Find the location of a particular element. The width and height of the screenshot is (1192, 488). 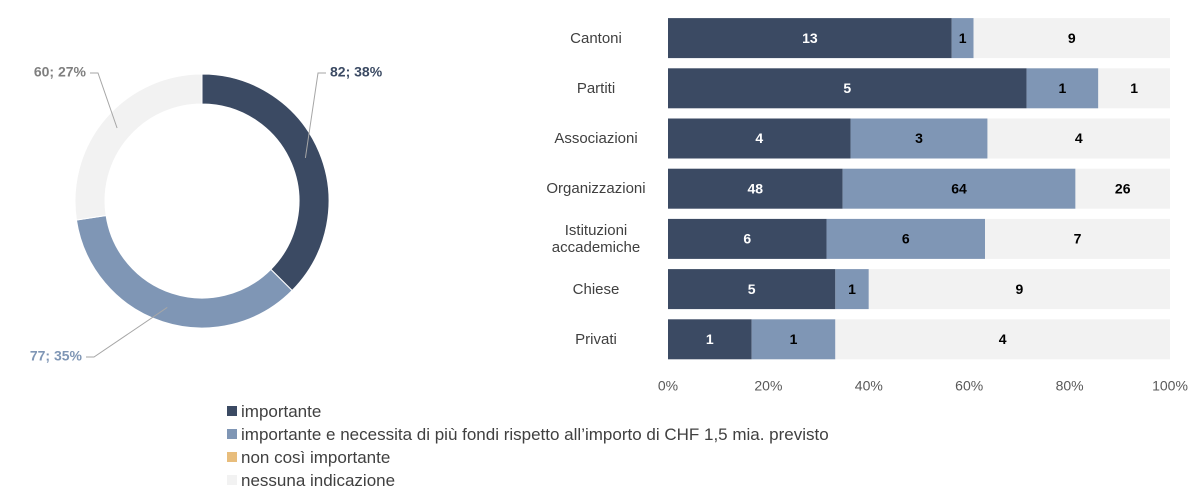

data-label: 3 is located at coordinates (919, 138).